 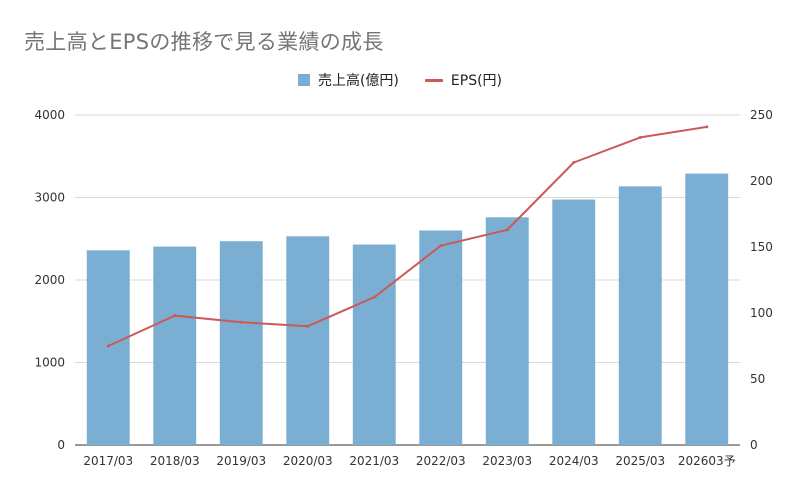 I want to click on y-left-tick-label: 3000, so click(x=49, y=198).